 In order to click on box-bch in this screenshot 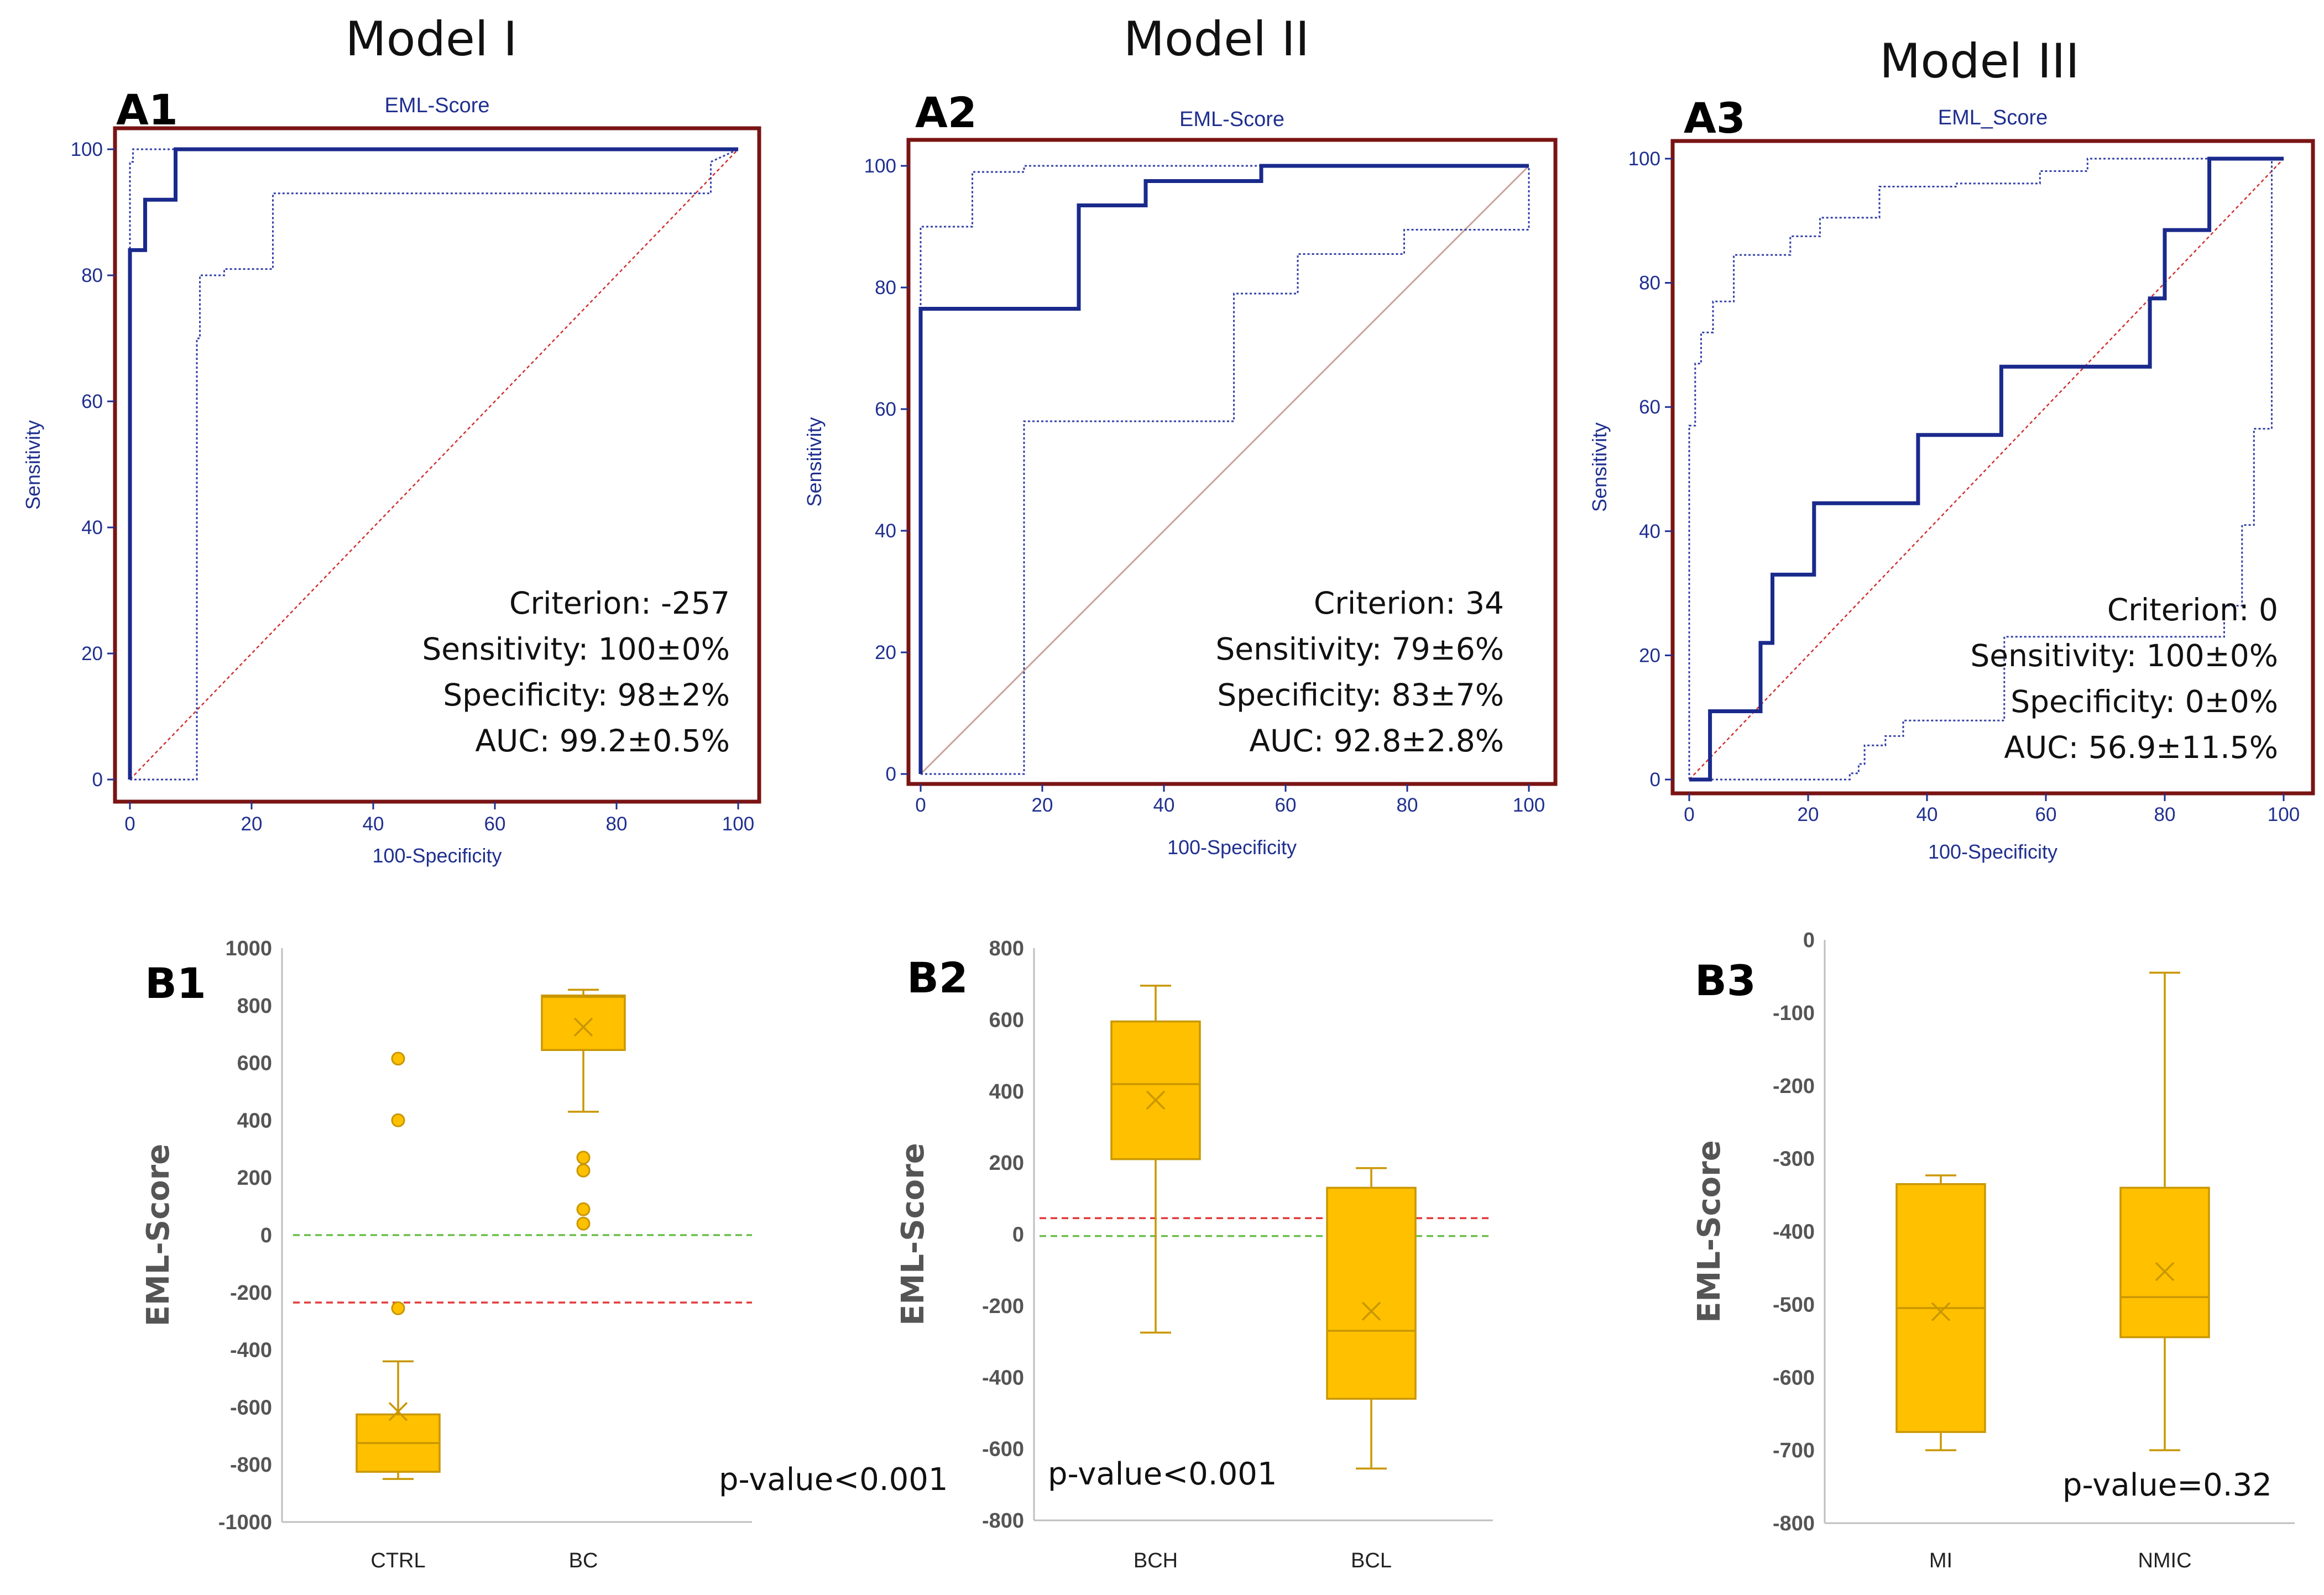, I will do `click(1155, 1160)`.